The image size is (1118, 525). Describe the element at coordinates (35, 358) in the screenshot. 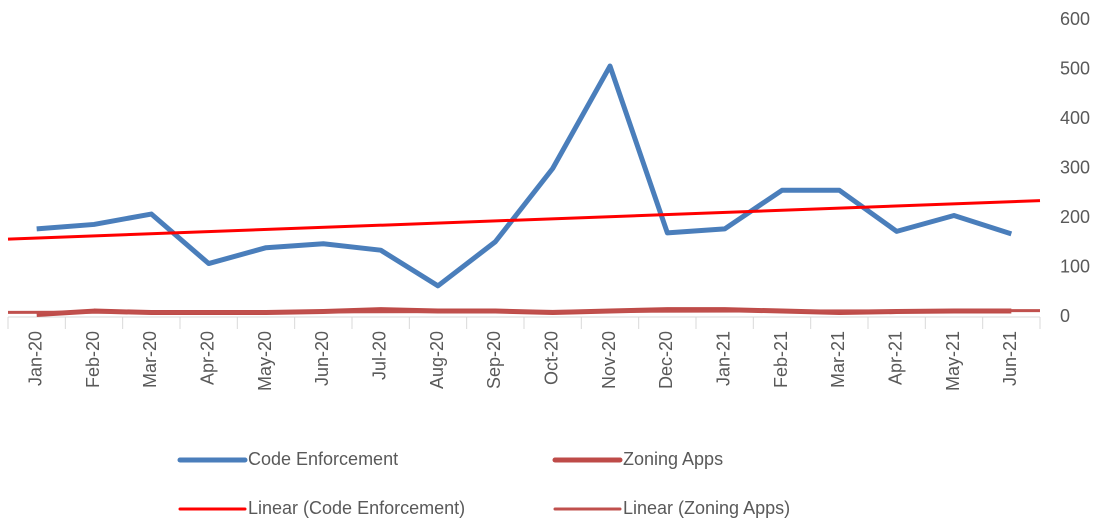

I see `x-tick-label: Jan-20` at that location.